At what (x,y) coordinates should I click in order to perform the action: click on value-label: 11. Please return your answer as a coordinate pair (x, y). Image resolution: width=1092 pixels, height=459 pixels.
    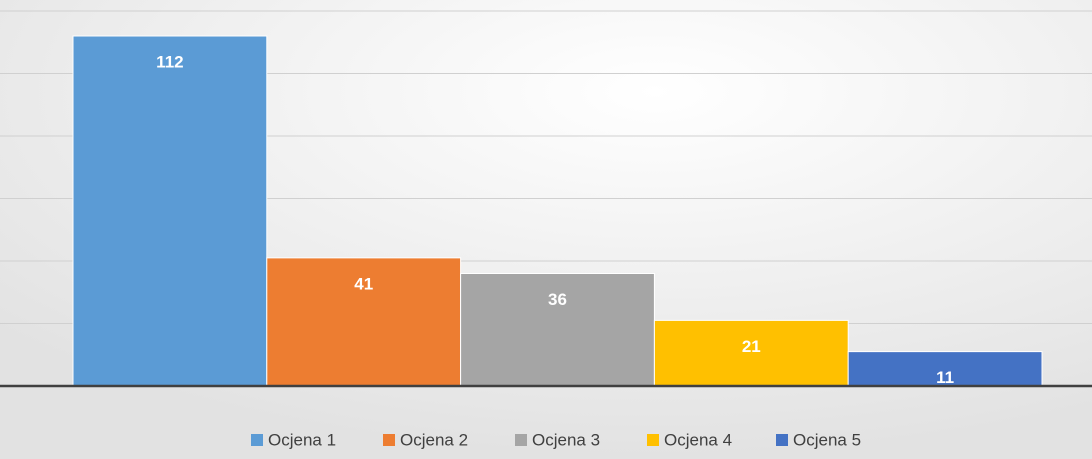
    Looking at the image, I should click on (945, 377).